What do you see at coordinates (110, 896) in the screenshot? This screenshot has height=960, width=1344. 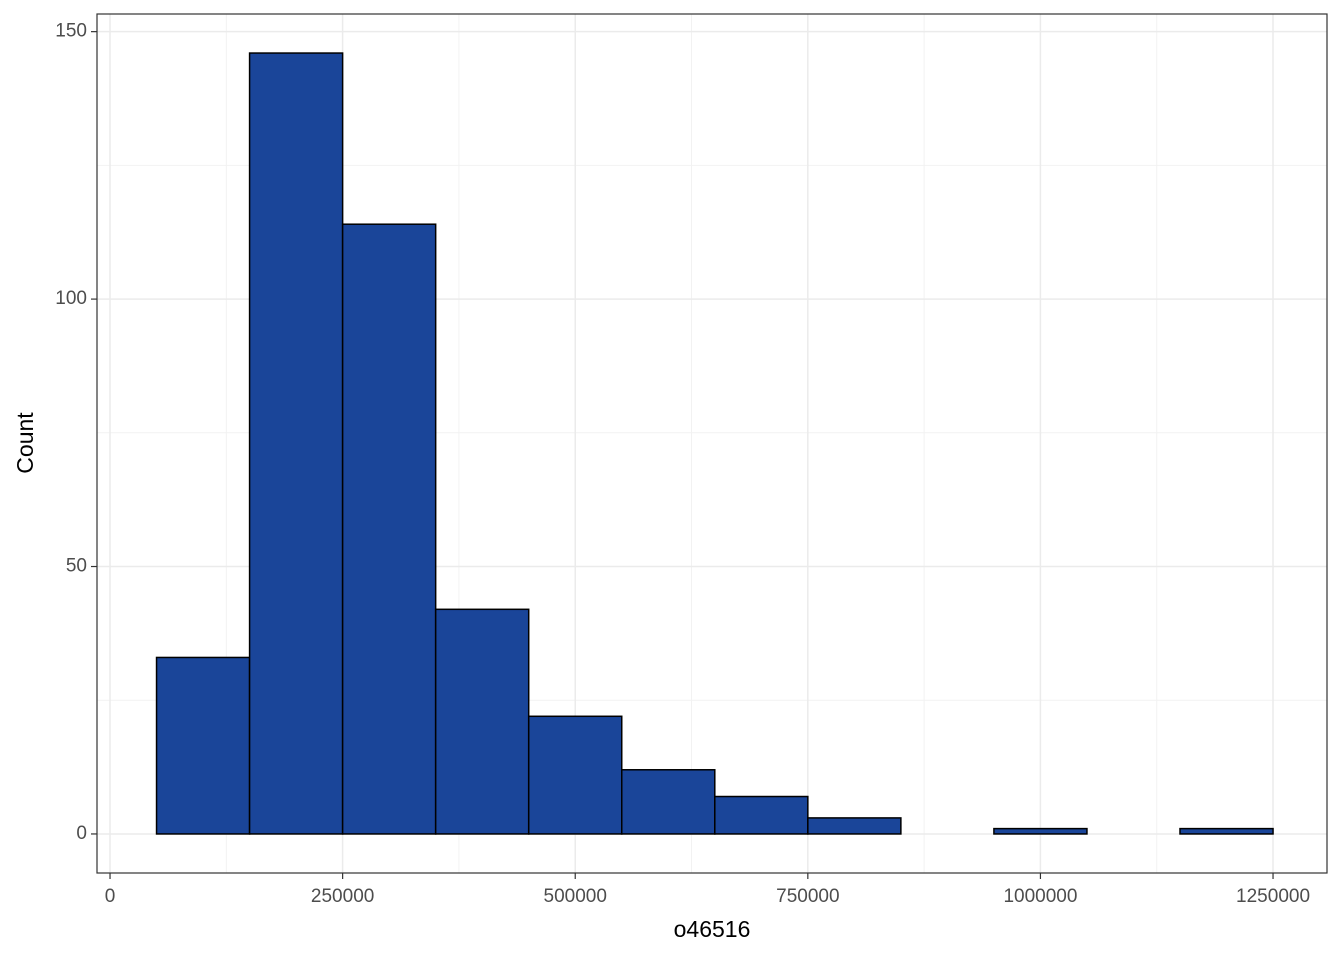 I see `x-tick-label: 0` at bounding box center [110, 896].